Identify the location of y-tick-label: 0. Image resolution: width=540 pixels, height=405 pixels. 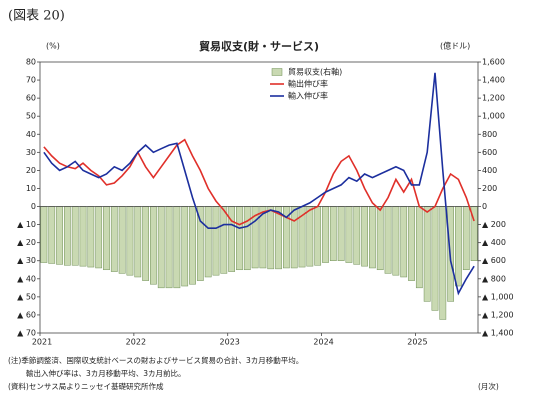
(33, 206).